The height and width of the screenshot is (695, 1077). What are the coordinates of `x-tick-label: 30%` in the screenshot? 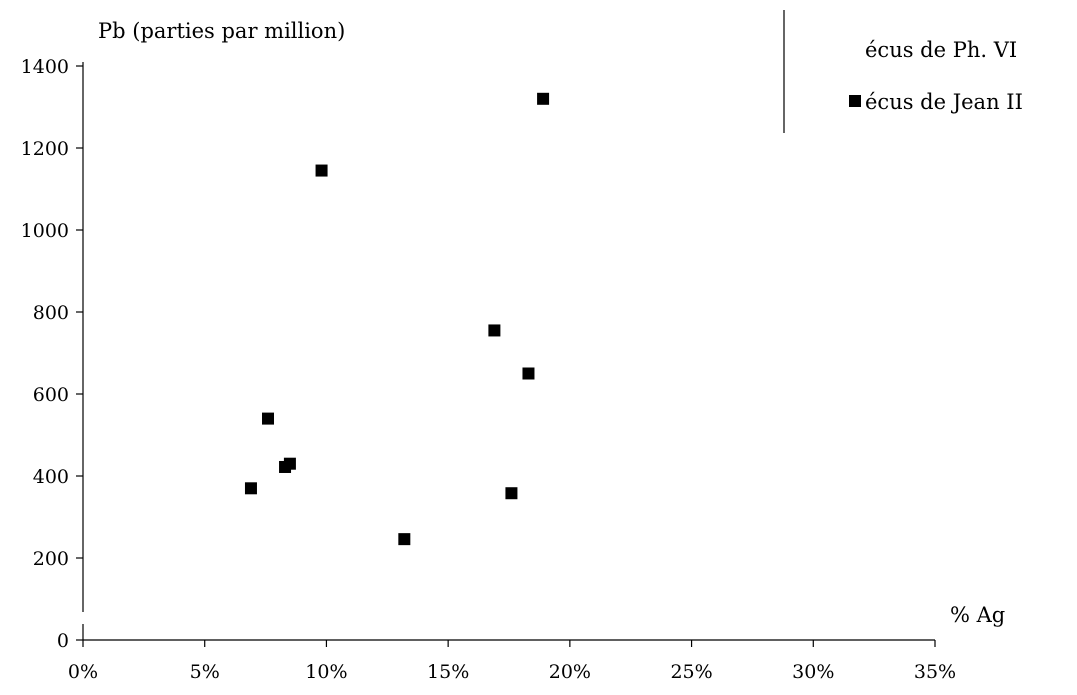 It's located at (813, 672).